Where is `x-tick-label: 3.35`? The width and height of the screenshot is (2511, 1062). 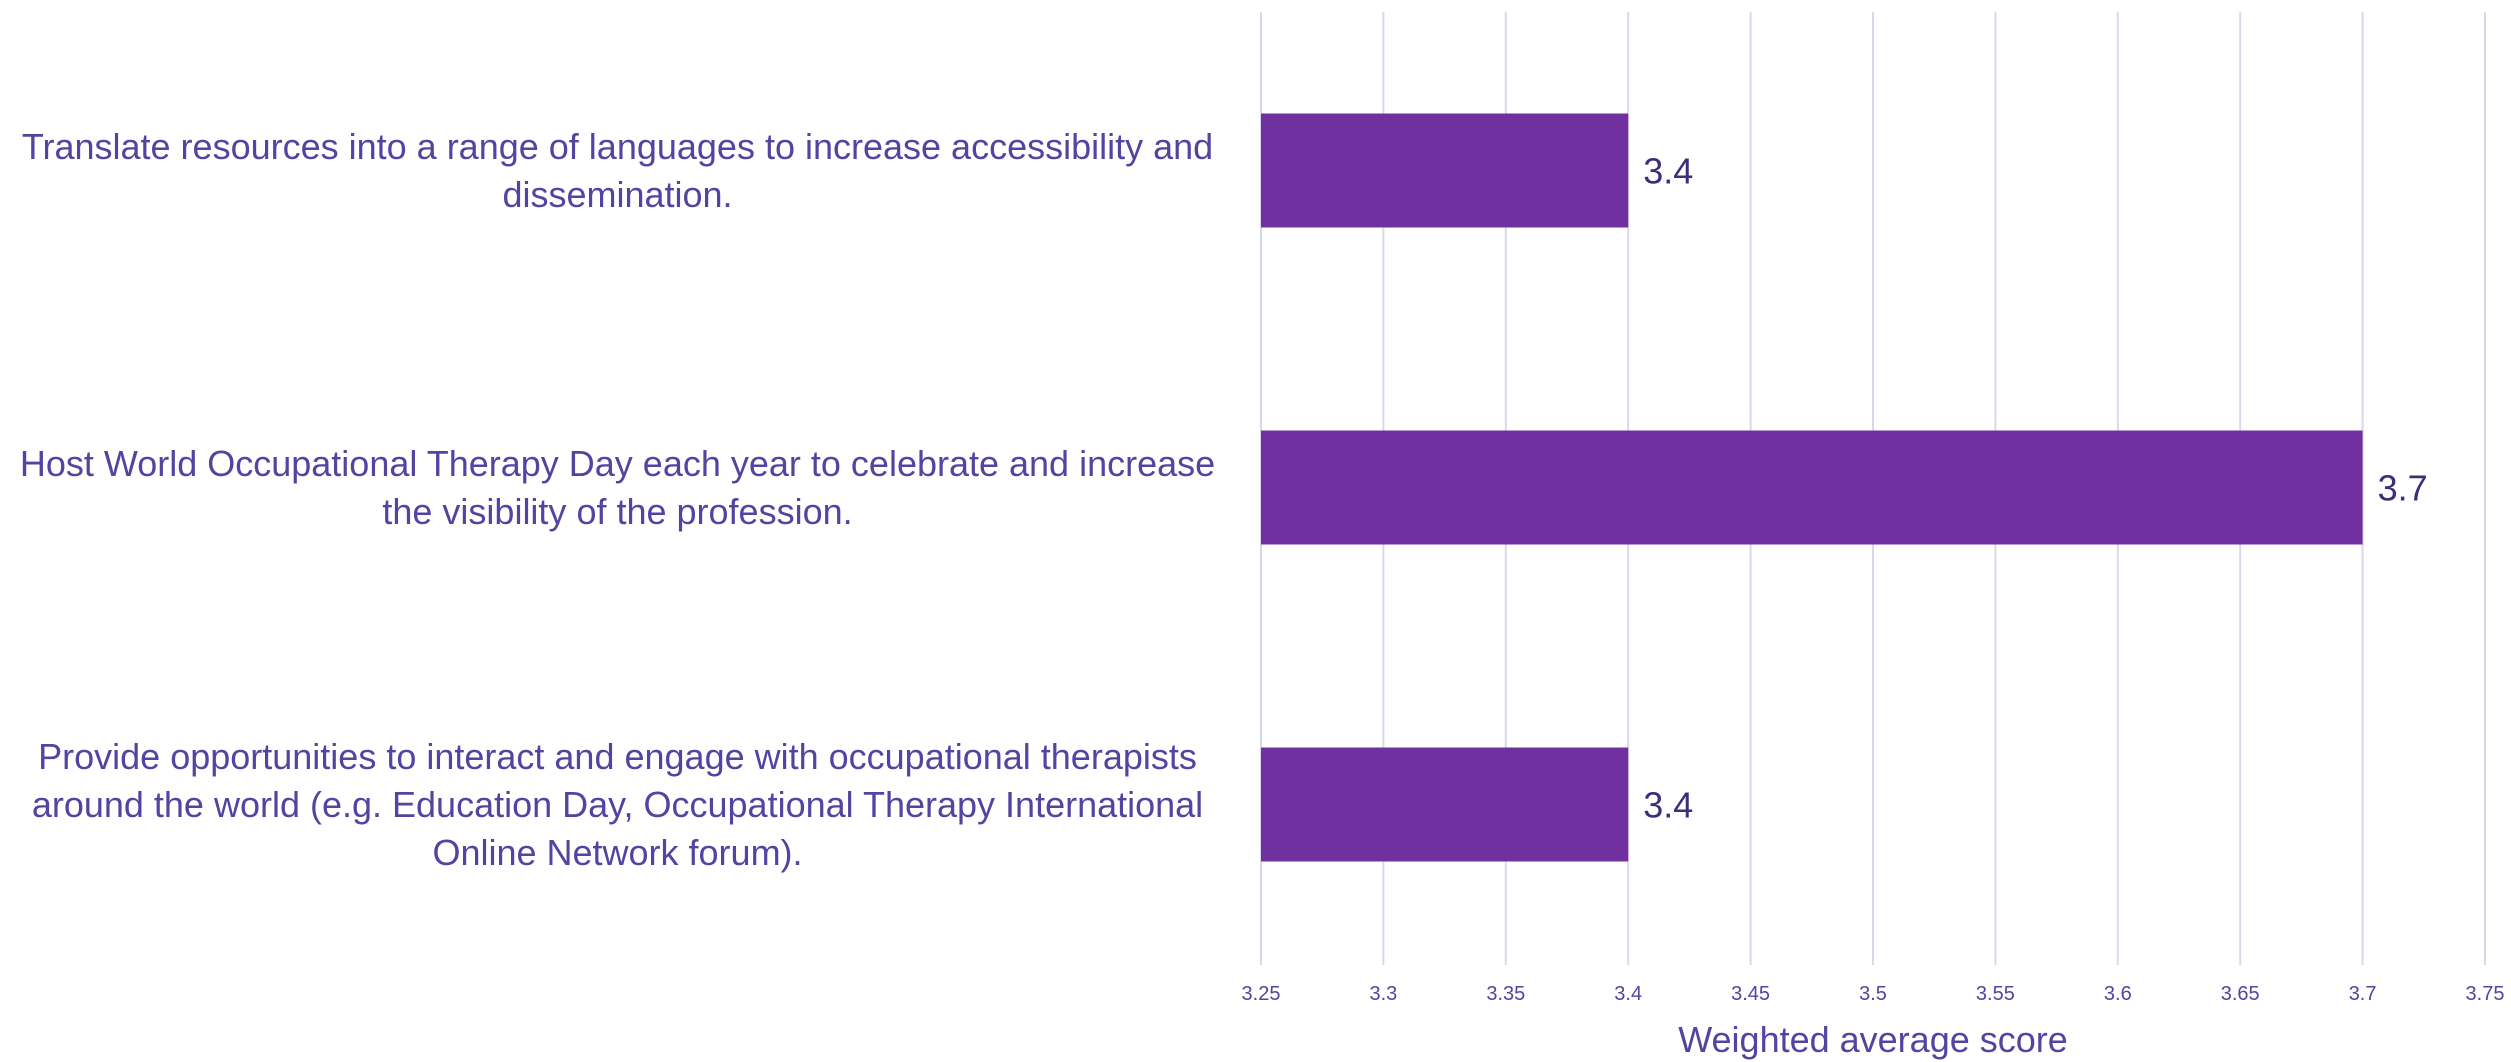 x-tick-label: 3.35 is located at coordinates (1505, 994).